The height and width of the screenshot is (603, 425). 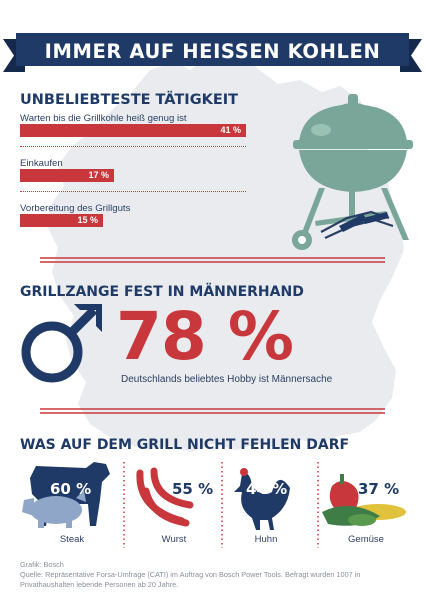 What do you see at coordinates (165, 497) in the screenshot?
I see `sausage-icon` at bounding box center [165, 497].